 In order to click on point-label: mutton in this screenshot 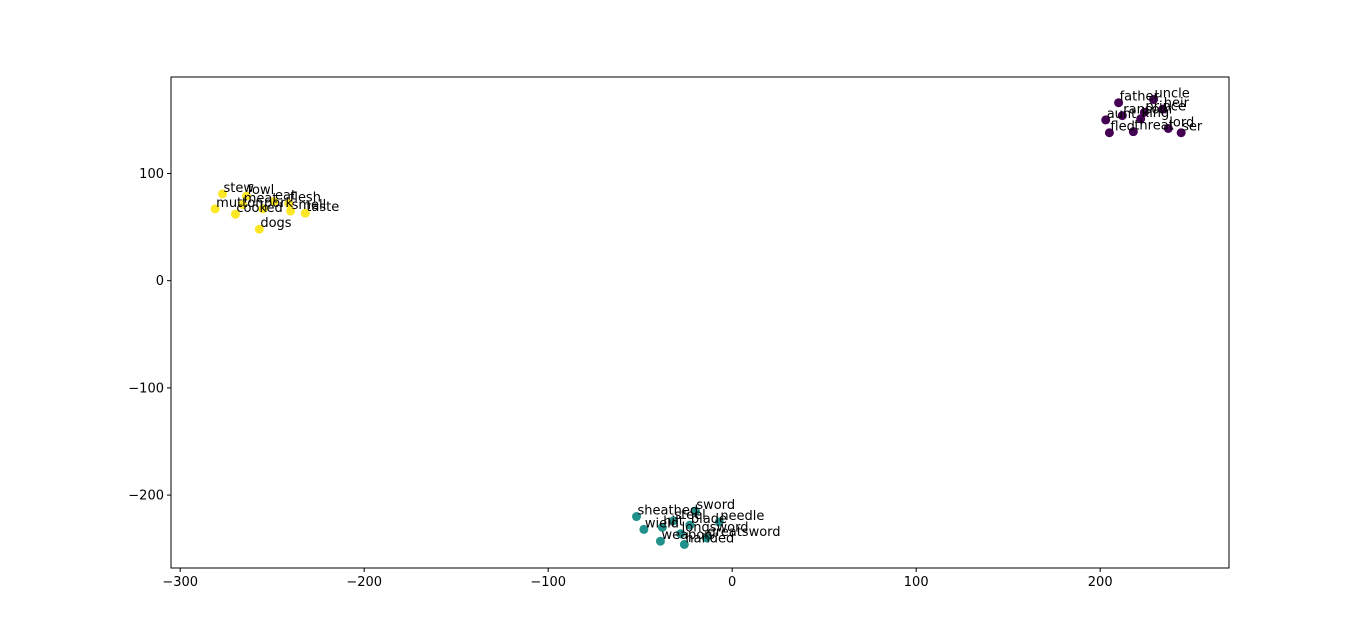, I will do `click(239, 203)`.